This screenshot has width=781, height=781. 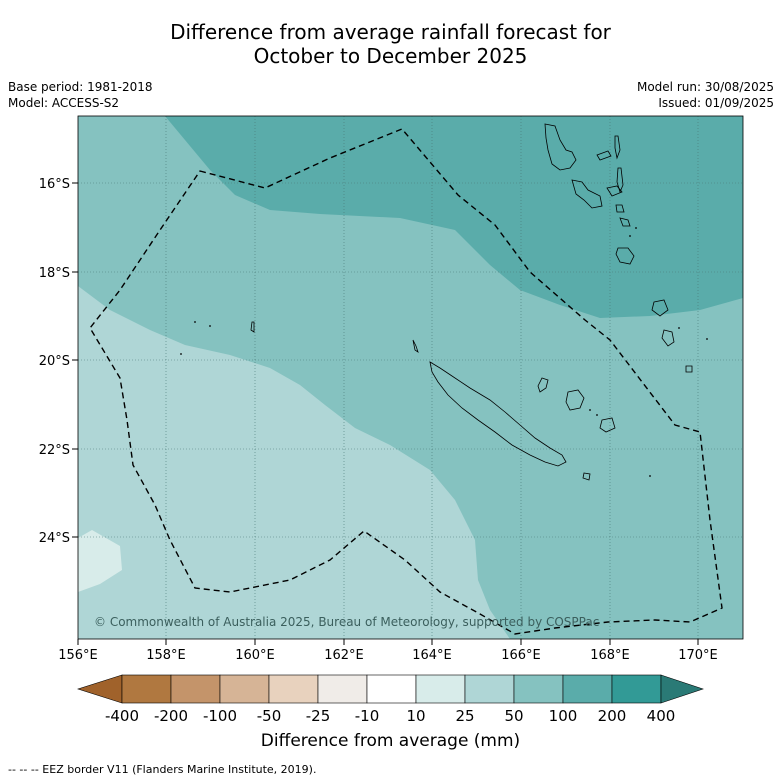 What do you see at coordinates (614, 191) in the screenshot?
I see `ambrym-island` at bounding box center [614, 191].